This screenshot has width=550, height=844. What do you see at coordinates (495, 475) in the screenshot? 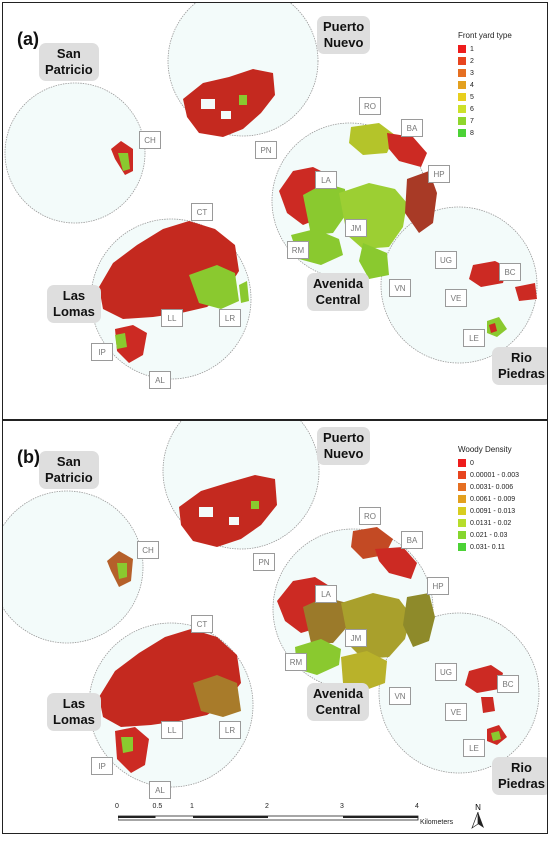
I see `legend-label: 0.00001 - 0.003` at bounding box center [495, 475].